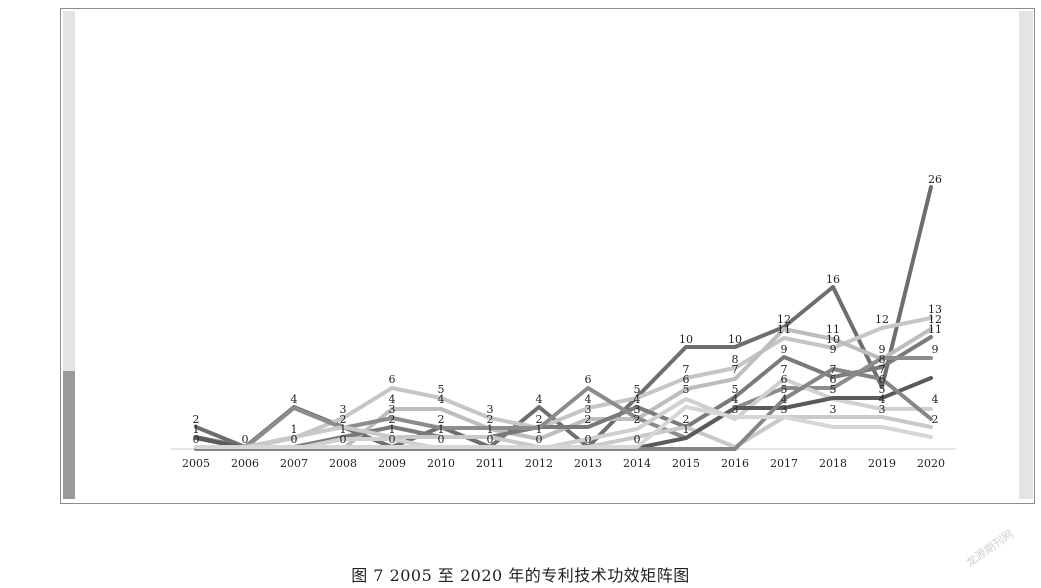 This screenshot has height=588, width=1041. What do you see at coordinates (539, 463) in the screenshot?
I see `x-tick-label: 2012` at bounding box center [539, 463].